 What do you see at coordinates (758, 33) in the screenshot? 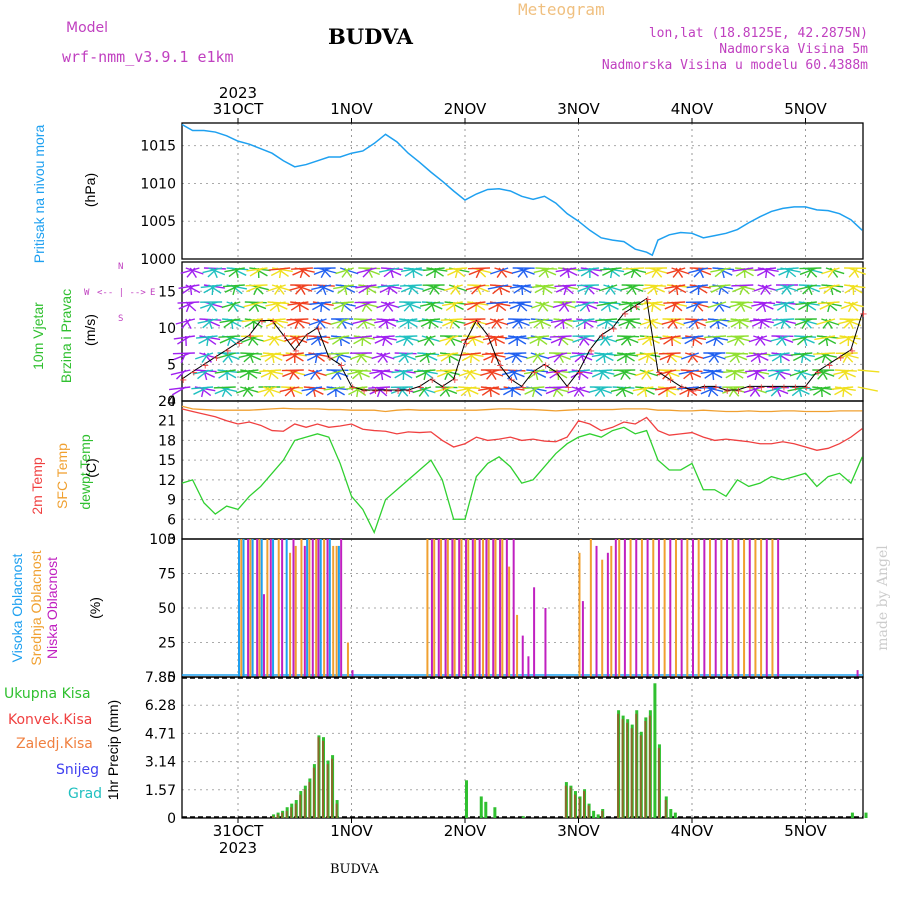
I see `lonlat-label: lon,lat (18.8125E, 42.2875N)` at bounding box center [758, 33].